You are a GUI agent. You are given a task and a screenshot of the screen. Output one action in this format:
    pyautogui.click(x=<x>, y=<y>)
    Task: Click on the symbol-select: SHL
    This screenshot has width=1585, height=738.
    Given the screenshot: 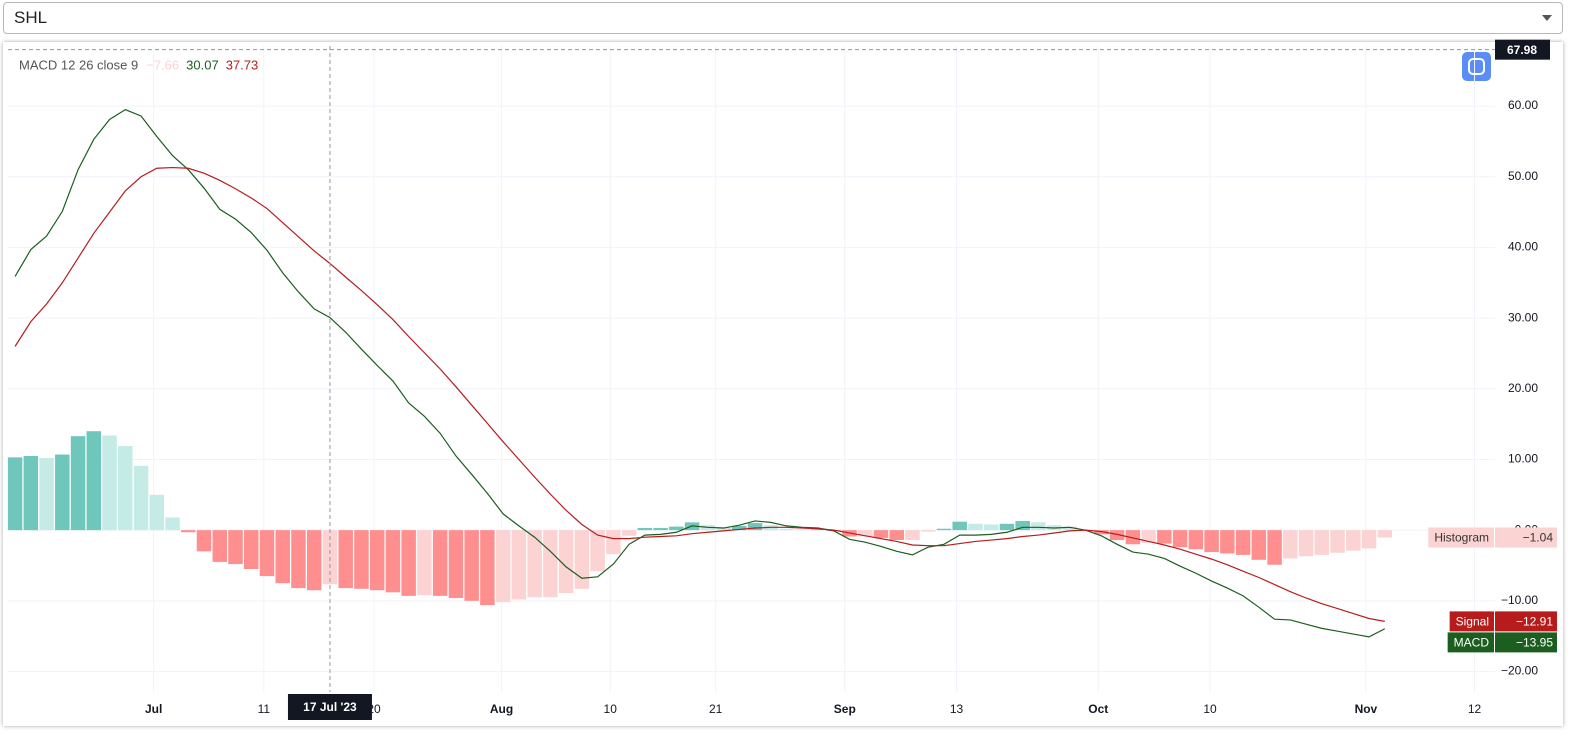 What is the action you would take?
    pyautogui.click(x=783, y=18)
    